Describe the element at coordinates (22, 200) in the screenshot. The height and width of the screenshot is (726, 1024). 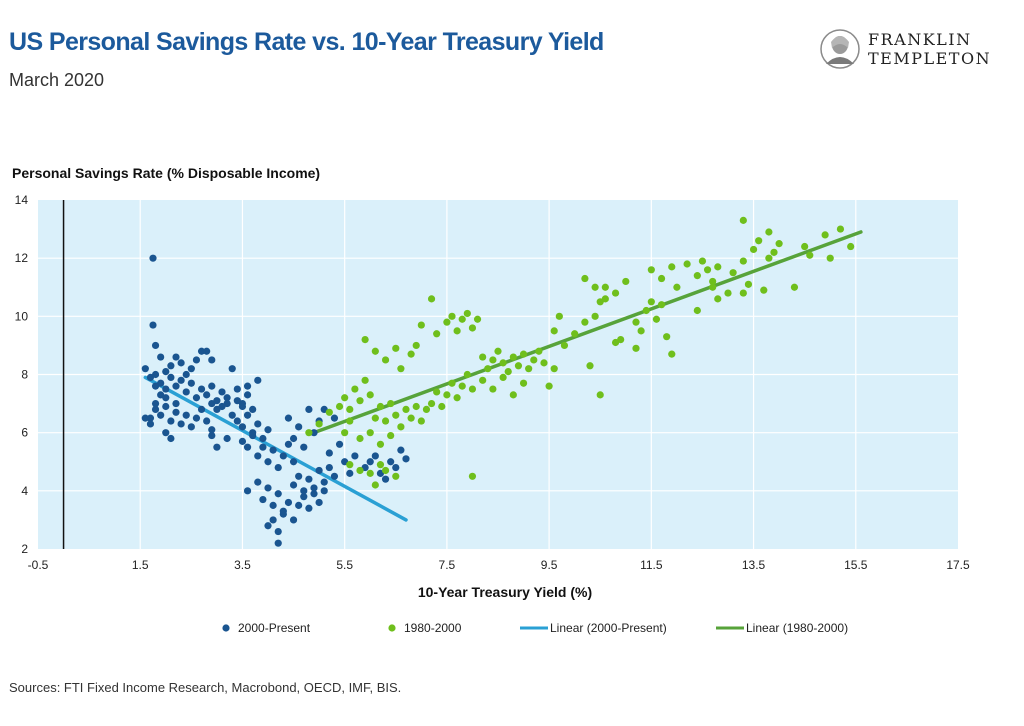
I see `y-tick-label-6: 14` at that location.